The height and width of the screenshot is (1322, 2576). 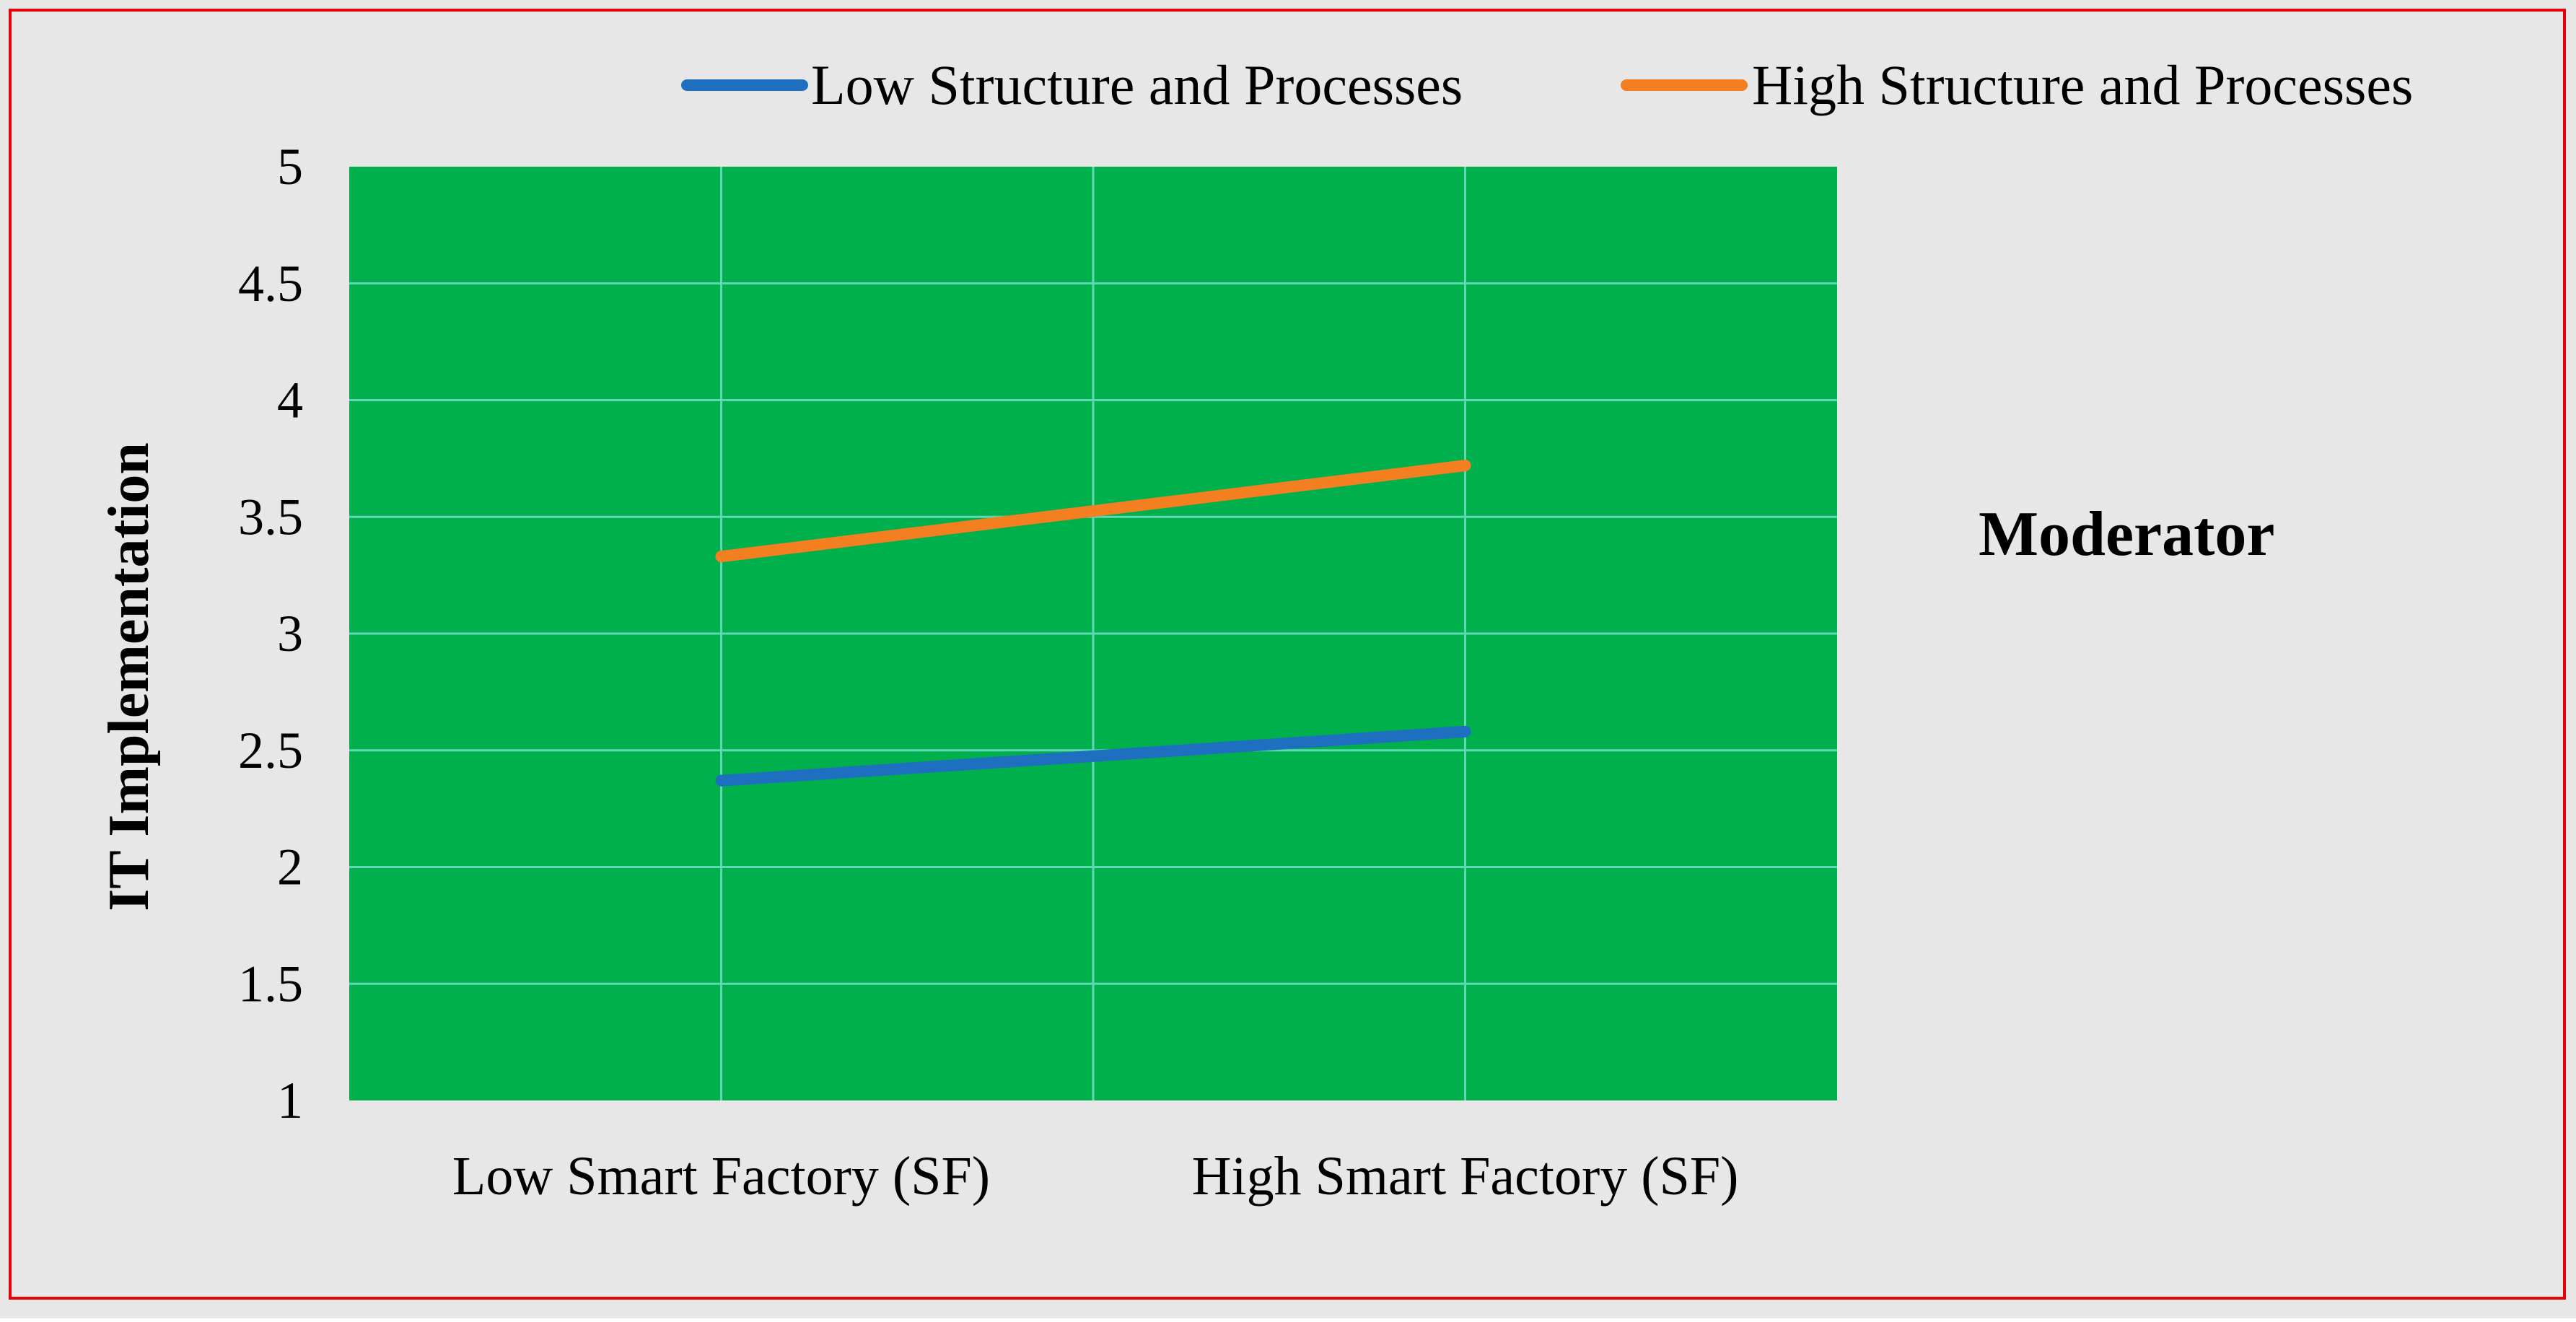 I want to click on y-tick-labels: 1 1.5 2 2.5 3 3.5 4 4.5 5, so click(x=270, y=633).